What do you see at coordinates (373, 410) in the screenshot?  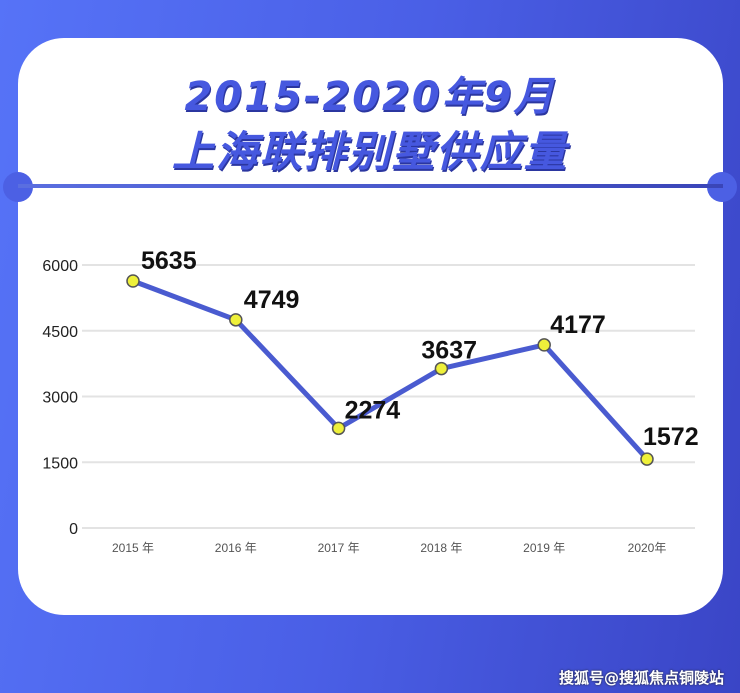 I see `data-label: 2274` at bounding box center [373, 410].